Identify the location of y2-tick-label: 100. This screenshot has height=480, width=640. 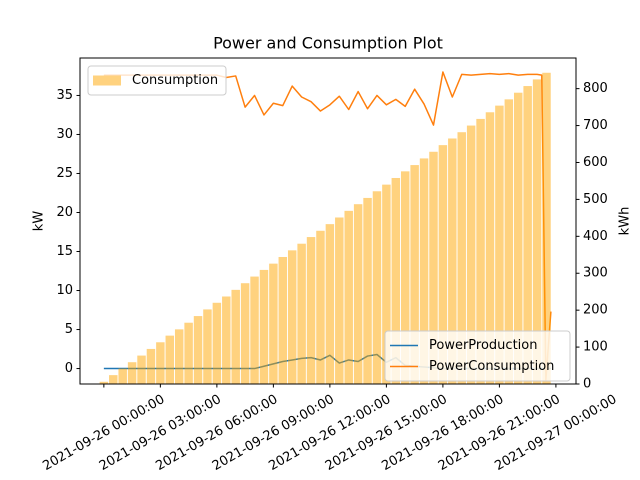
(595, 347).